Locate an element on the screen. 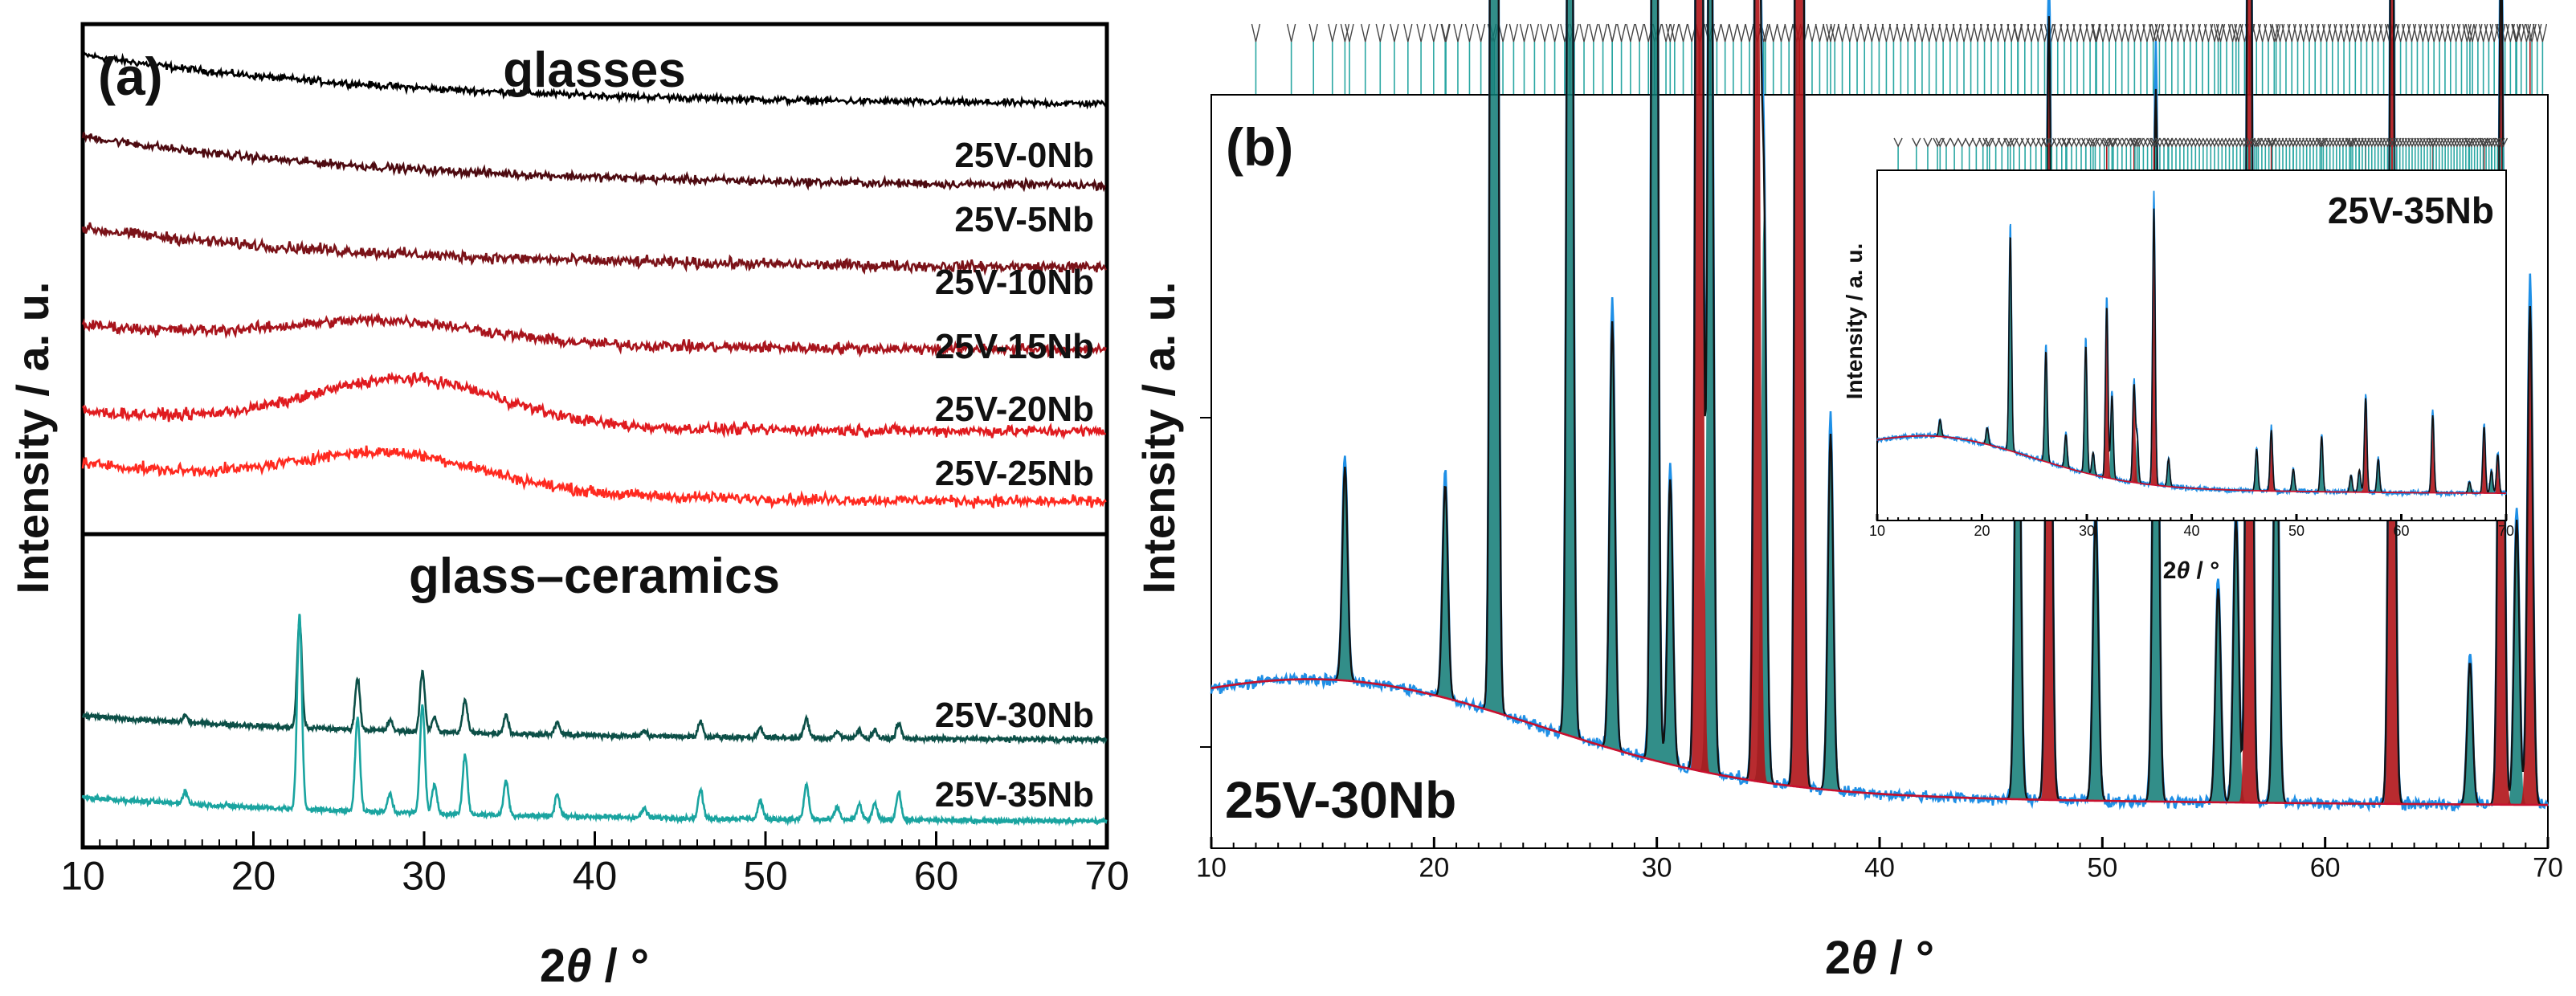  panel-a-series-label: 25V-20Nb is located at coordinates (1014, 409).